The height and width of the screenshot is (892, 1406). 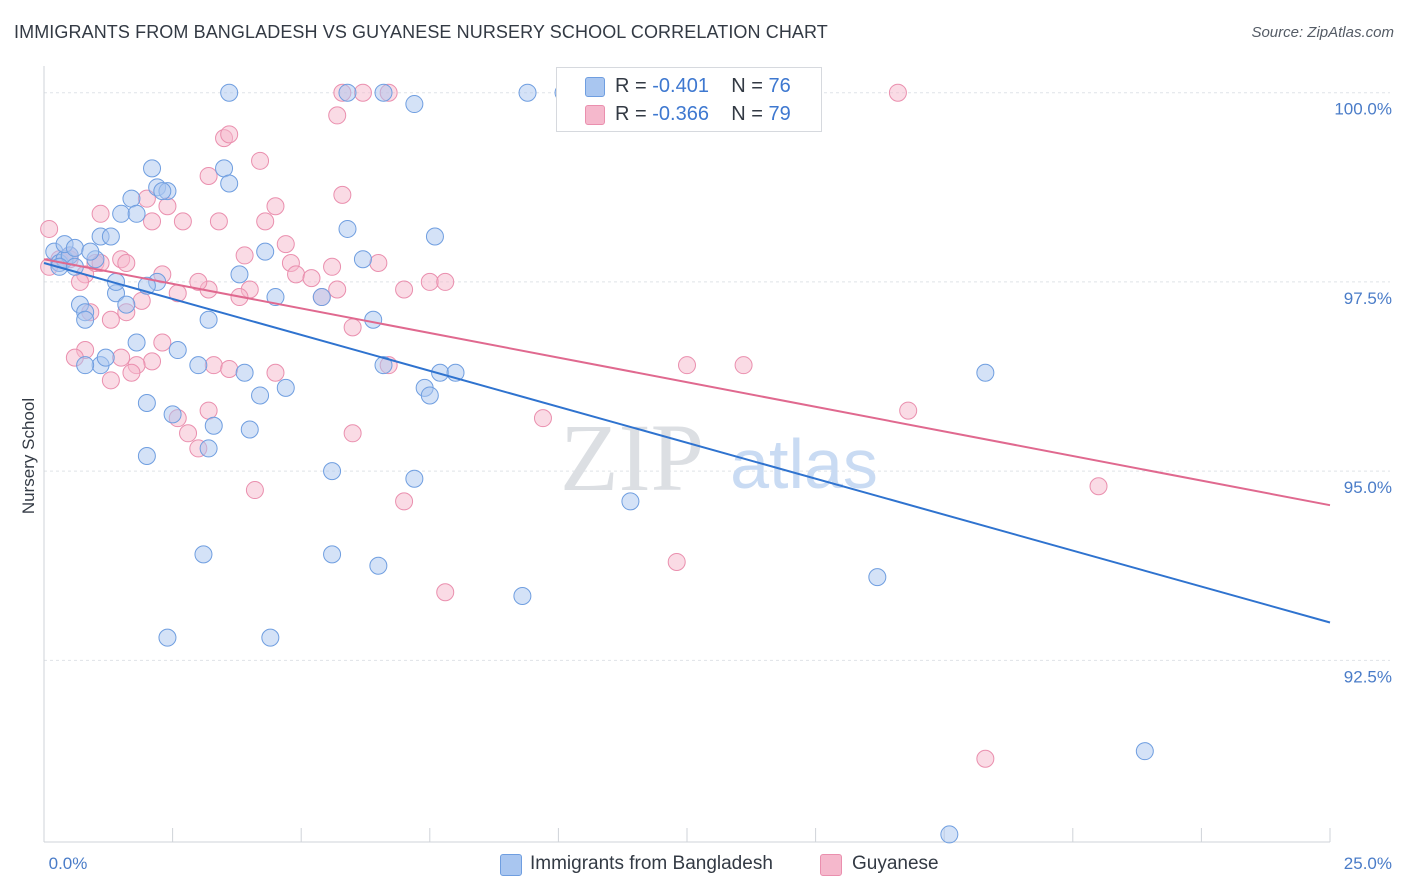 What do you see at coordinates (68, 863) in the screenshot?
I see `x-tick-label: 0.0%` at bounding box center [68, 863].